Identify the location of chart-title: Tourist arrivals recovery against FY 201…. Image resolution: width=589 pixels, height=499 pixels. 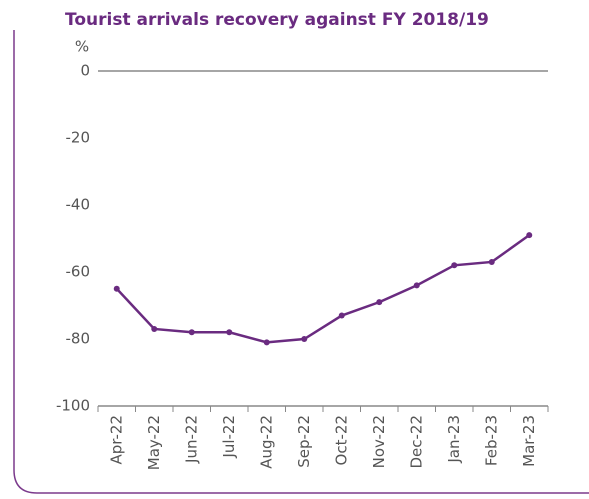
(277, 20).